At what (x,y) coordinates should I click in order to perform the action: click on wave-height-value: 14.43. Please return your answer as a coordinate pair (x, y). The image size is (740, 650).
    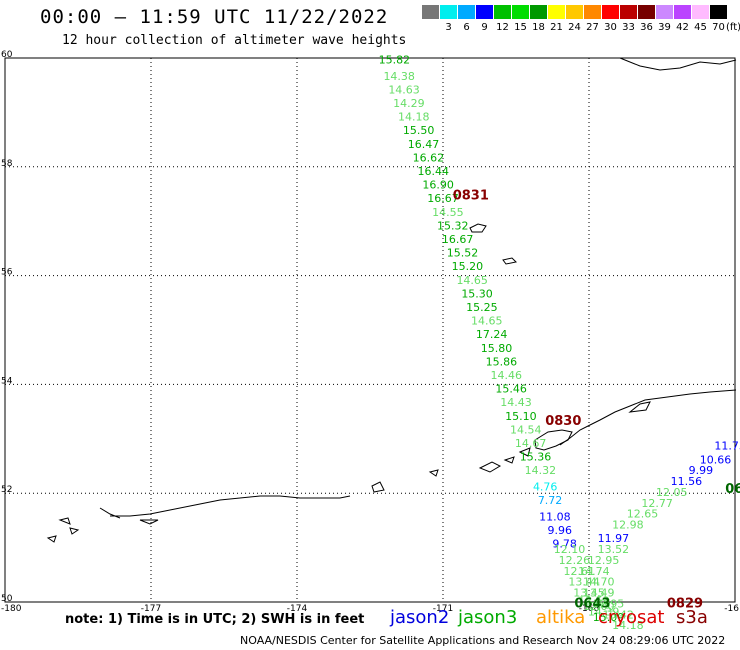
    Looking at the image, I should click on (516, 402).